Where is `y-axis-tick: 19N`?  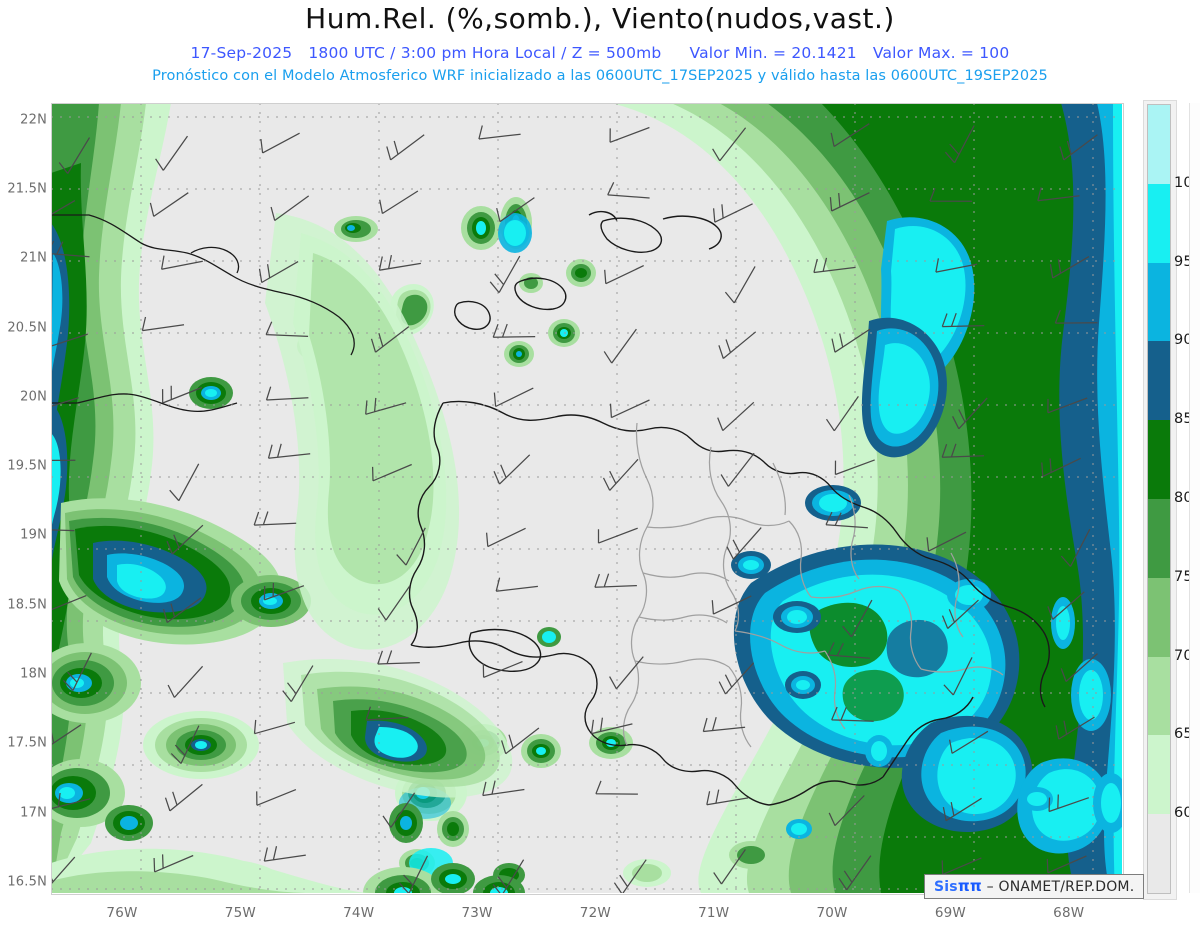 y-axis-tick: 19N is located at coordinates (33, 535).